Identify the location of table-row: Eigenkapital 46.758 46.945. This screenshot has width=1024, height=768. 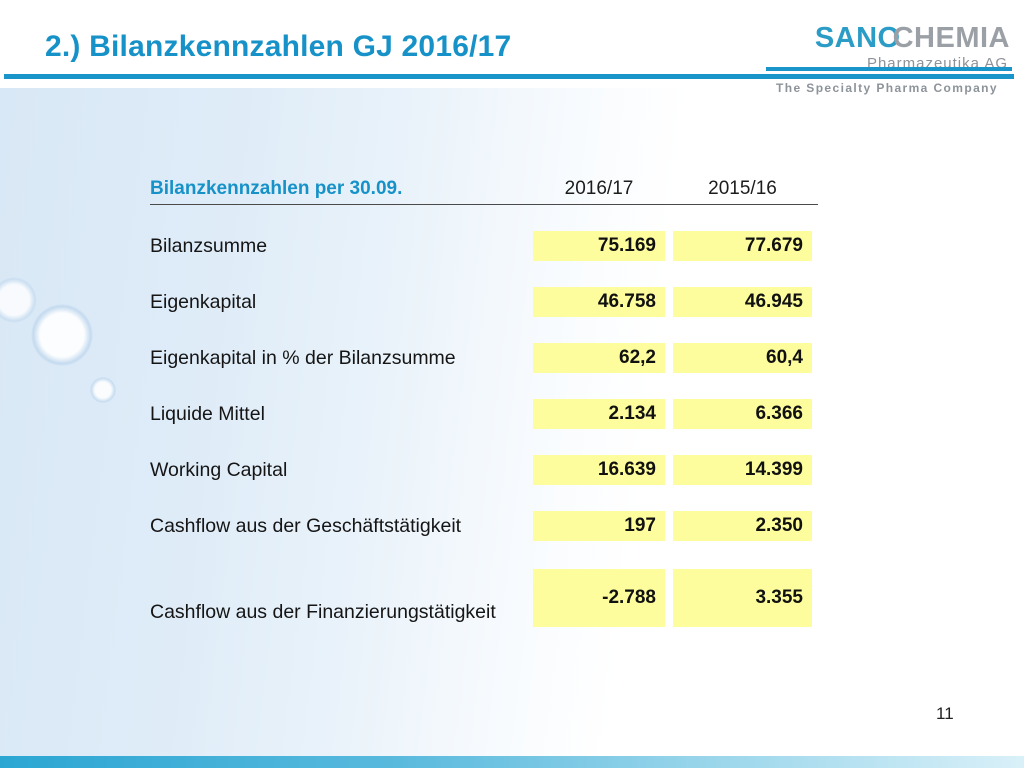
(484, 289).